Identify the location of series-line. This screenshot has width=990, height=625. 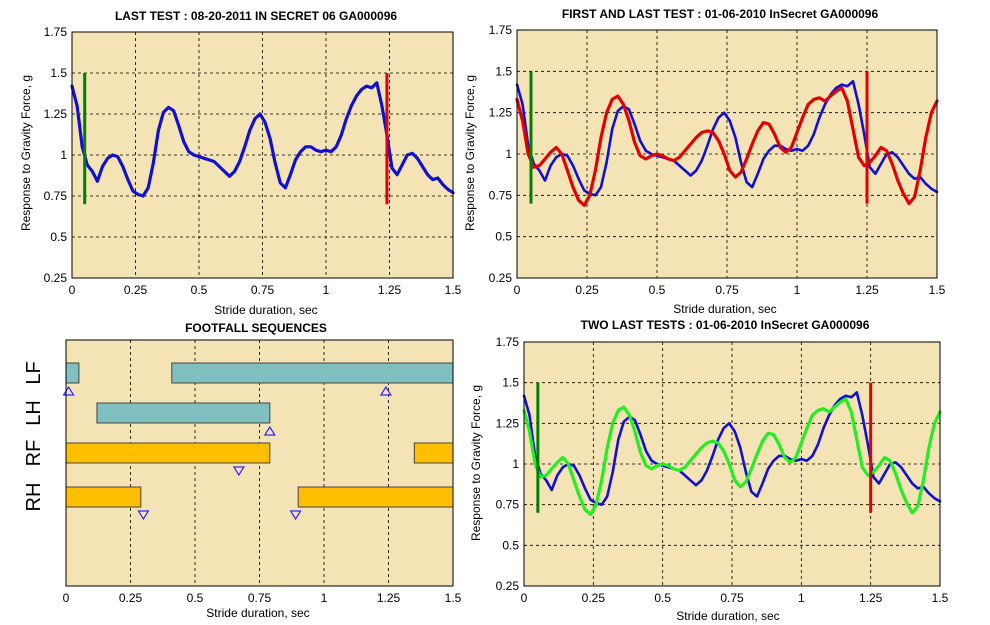
(262, 139).